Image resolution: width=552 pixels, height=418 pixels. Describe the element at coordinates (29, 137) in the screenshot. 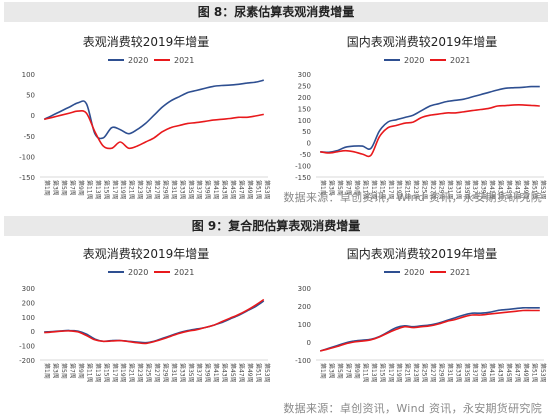

I see `y-tick-label: -50` at that location.